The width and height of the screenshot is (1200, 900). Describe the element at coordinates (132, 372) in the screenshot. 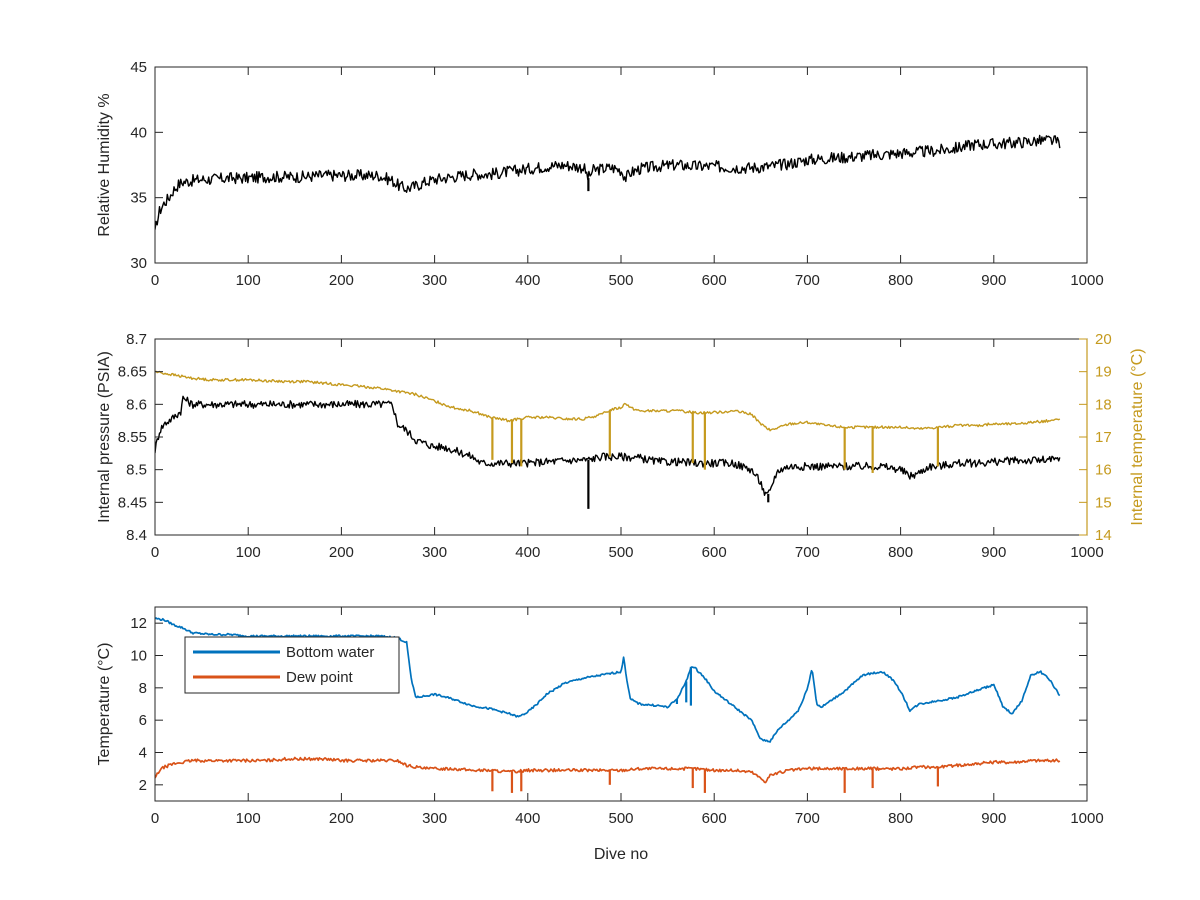

I see `y-tick-label: 8.65` at that location.